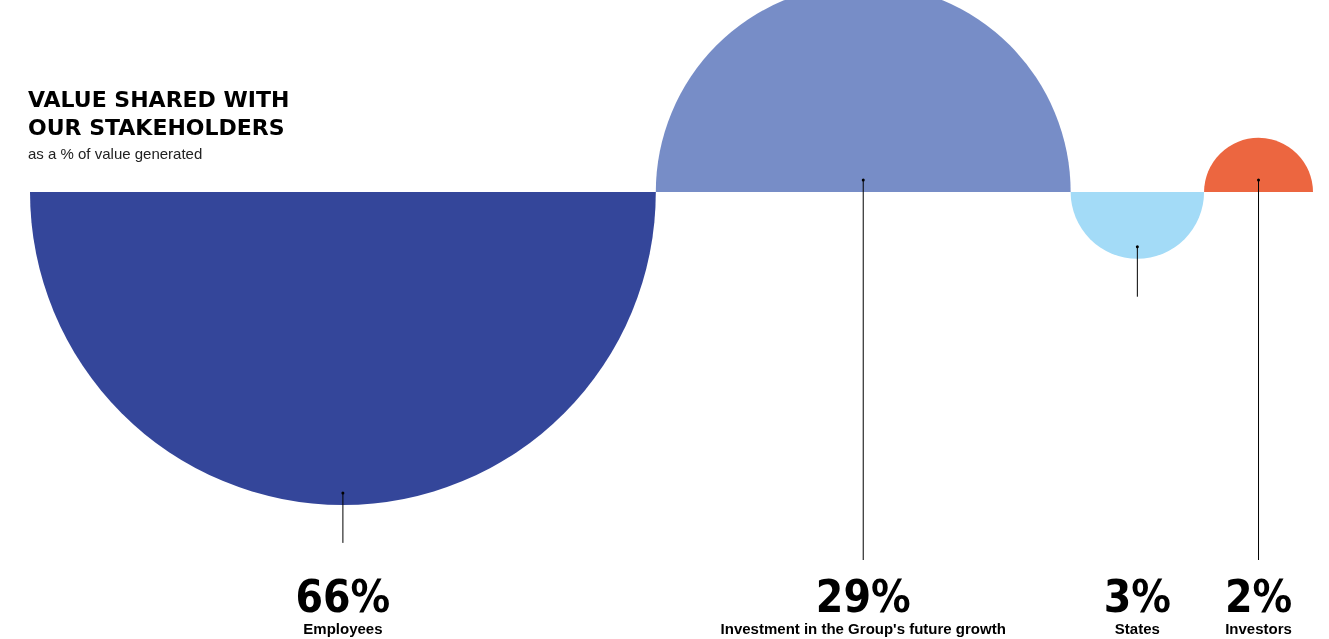 This screenshot has width=1329, height=639. I want to click on category-label: Employees, so click(343, 628).